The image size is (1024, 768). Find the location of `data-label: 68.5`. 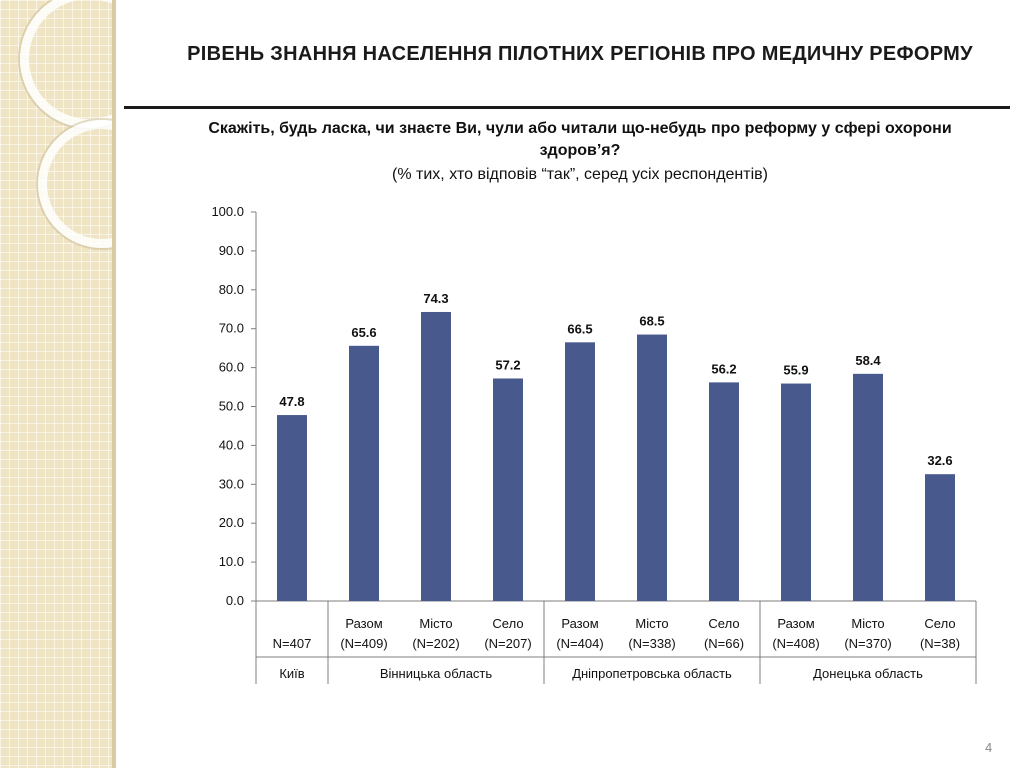

data-label: 68.5 is located at coordinates (651, 321).